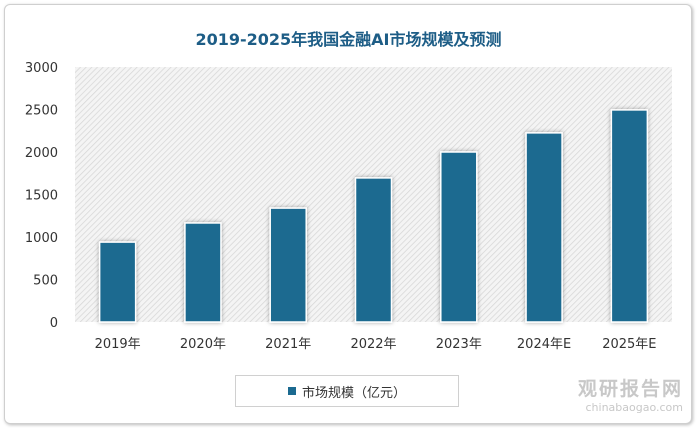  What do you see at coordinates (54, 323) in the screenshot?
I see `y-tick-label: 0` at bounding box center [54, 323].